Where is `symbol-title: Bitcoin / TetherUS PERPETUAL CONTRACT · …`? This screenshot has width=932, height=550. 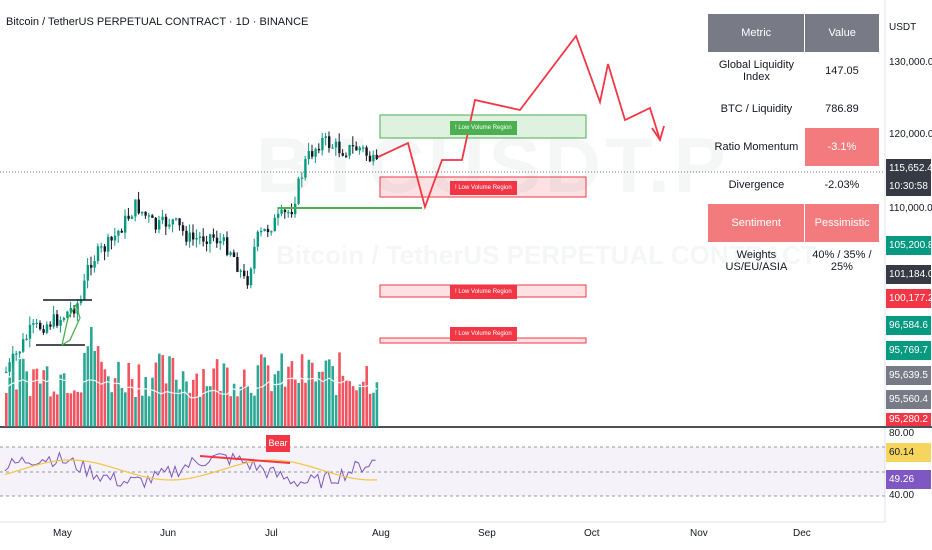
symbol-title: Bitcoin / TetherUS PERPETUAL CONTRACT · … is located at coordinates (157, 22).